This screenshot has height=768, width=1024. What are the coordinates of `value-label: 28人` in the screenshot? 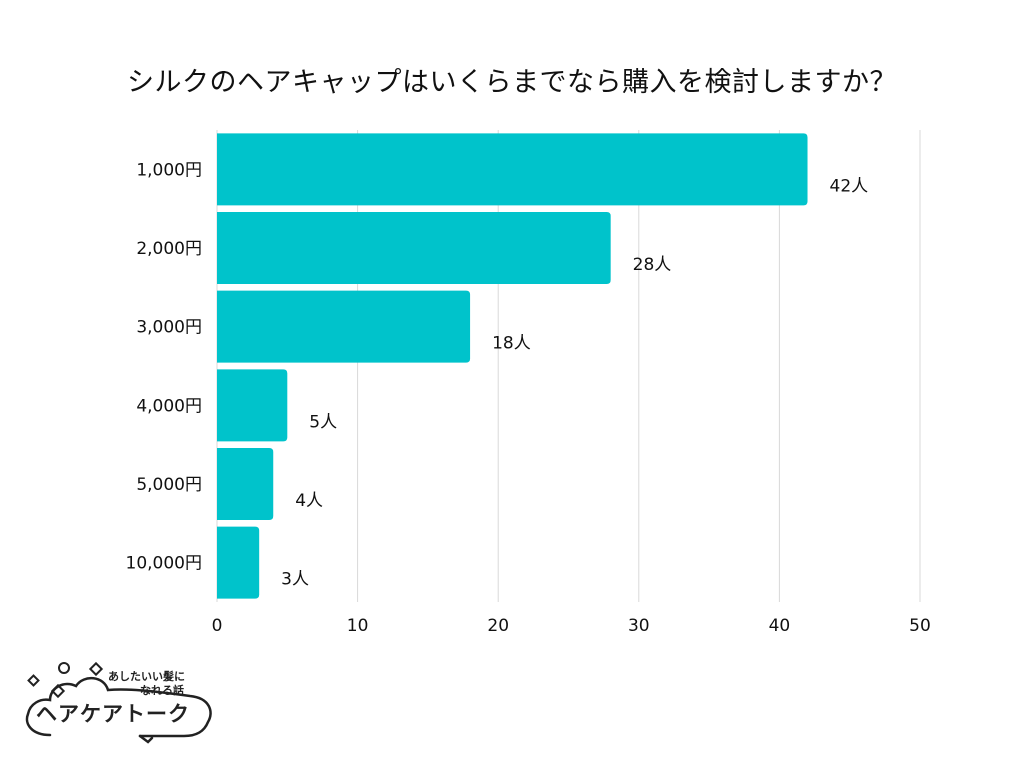 It's located at (652, 265).